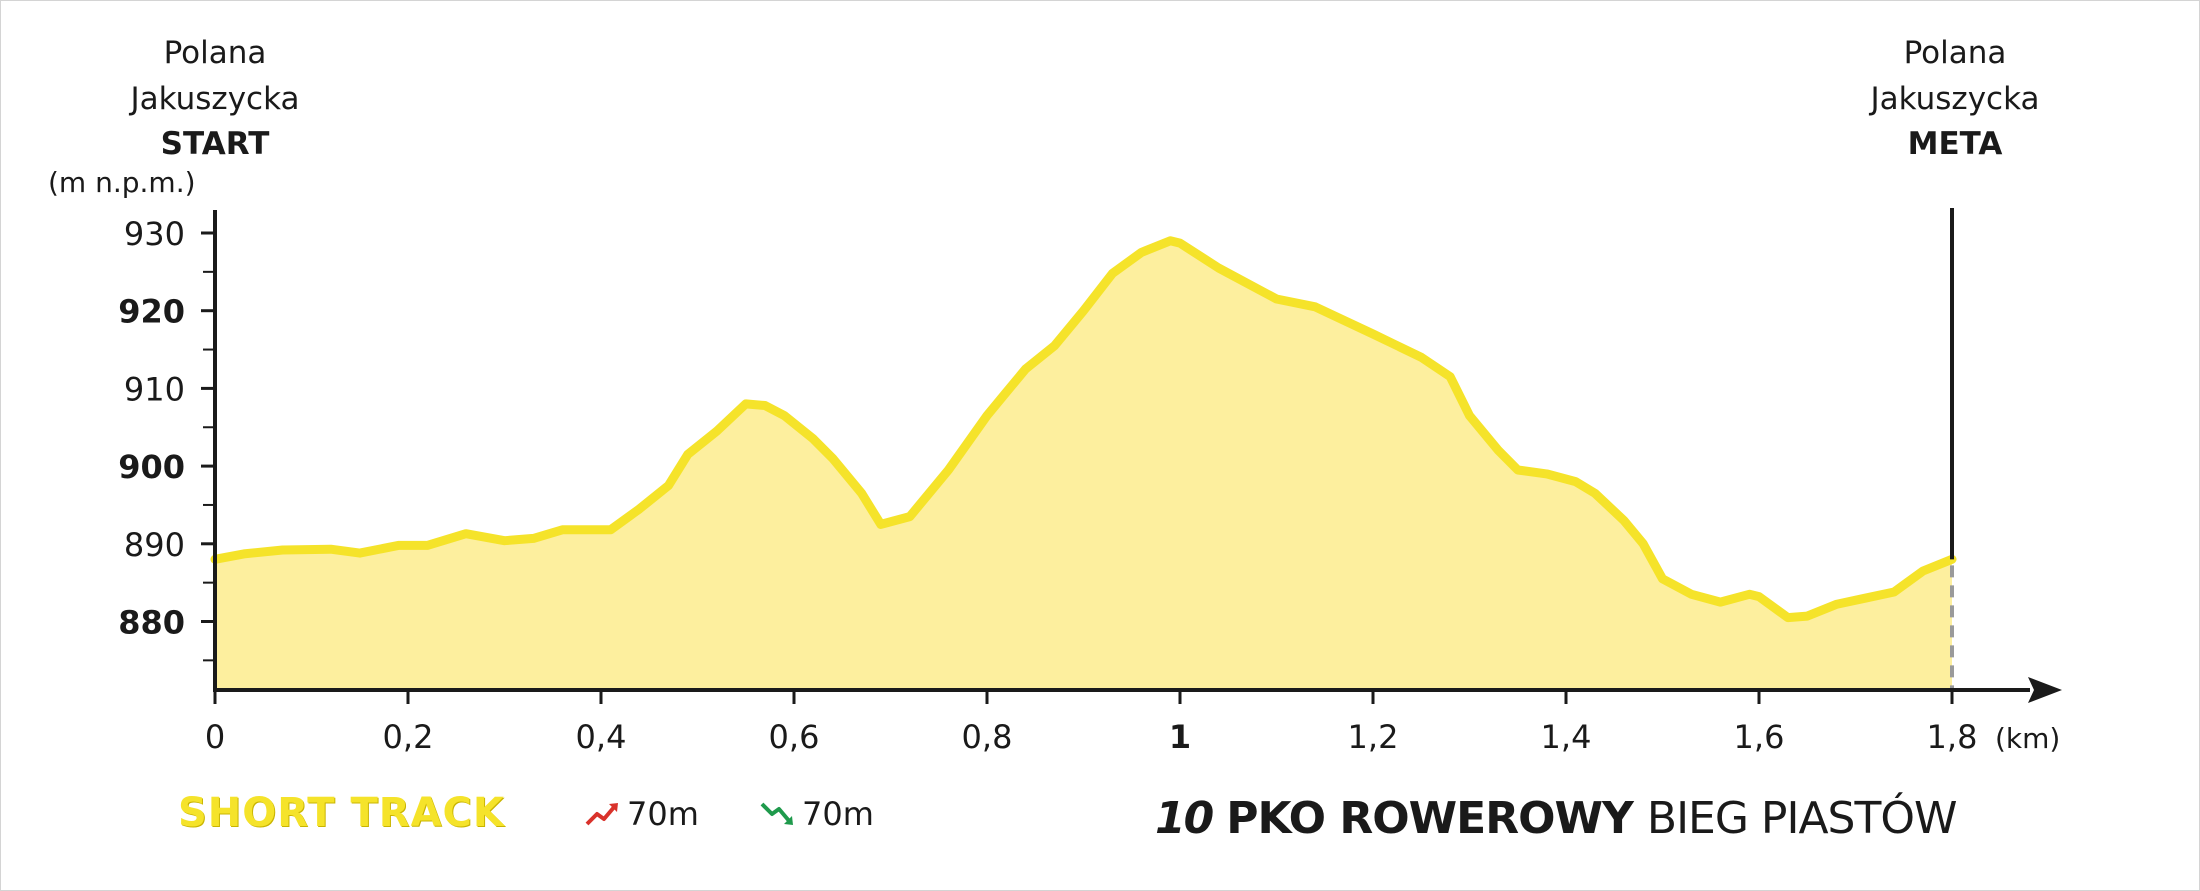 The image size is (2200, 891). Describe the element at coordinates (601, 737) in the screenshot. I see `x-tick-label: 0,4` at that location.